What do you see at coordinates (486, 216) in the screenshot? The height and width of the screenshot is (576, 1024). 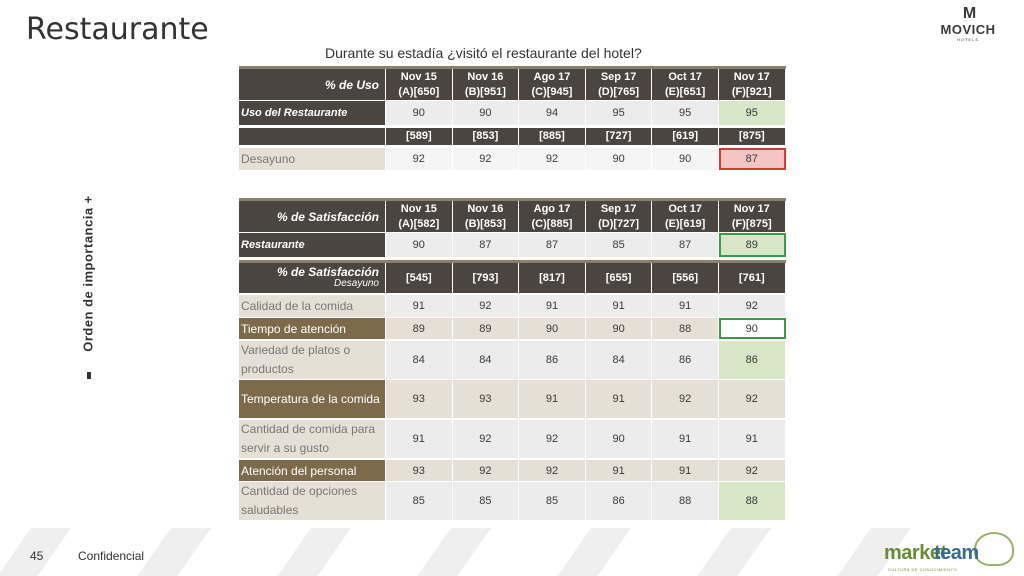 I see `satisfaction-col-b: Nov 16 (B)[853]` at bounding box center [486, 216].